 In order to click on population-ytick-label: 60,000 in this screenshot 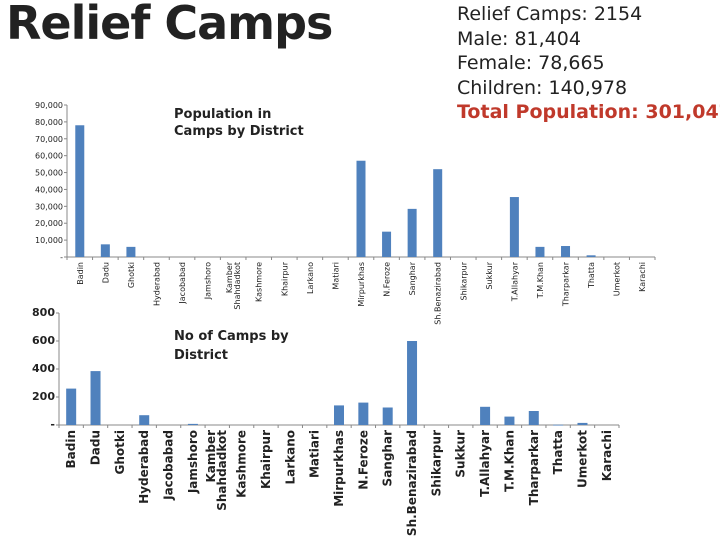, I will do `click(49, 156)`.